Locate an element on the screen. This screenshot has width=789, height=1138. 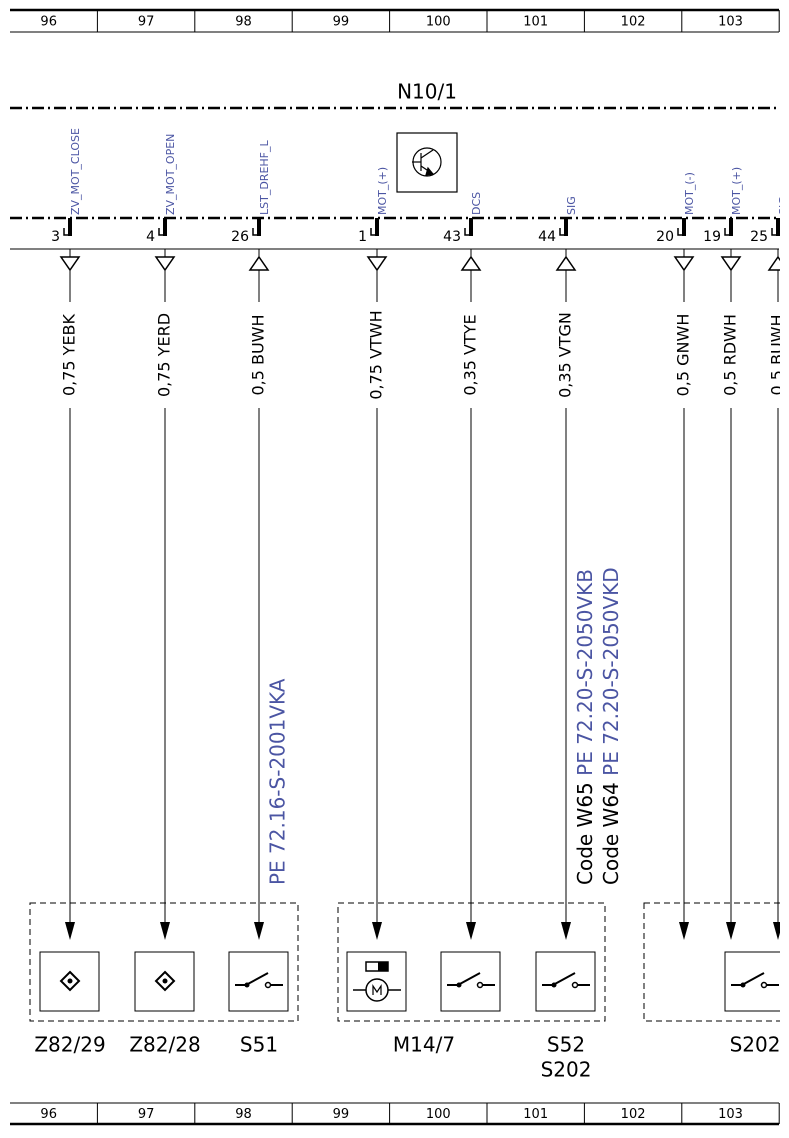
pin-number: 1 is located at coordinates (362, 237).